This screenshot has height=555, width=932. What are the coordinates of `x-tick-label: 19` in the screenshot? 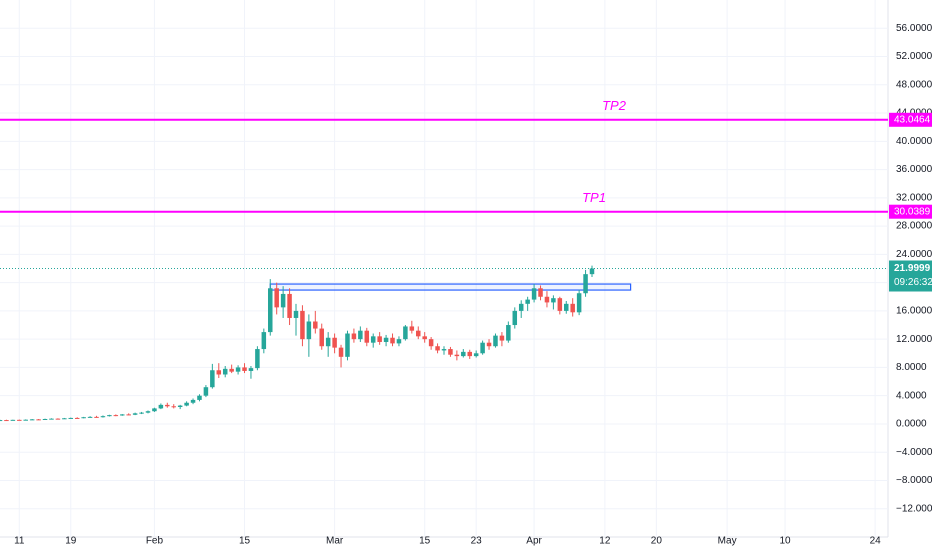 It's located at (71, 541).